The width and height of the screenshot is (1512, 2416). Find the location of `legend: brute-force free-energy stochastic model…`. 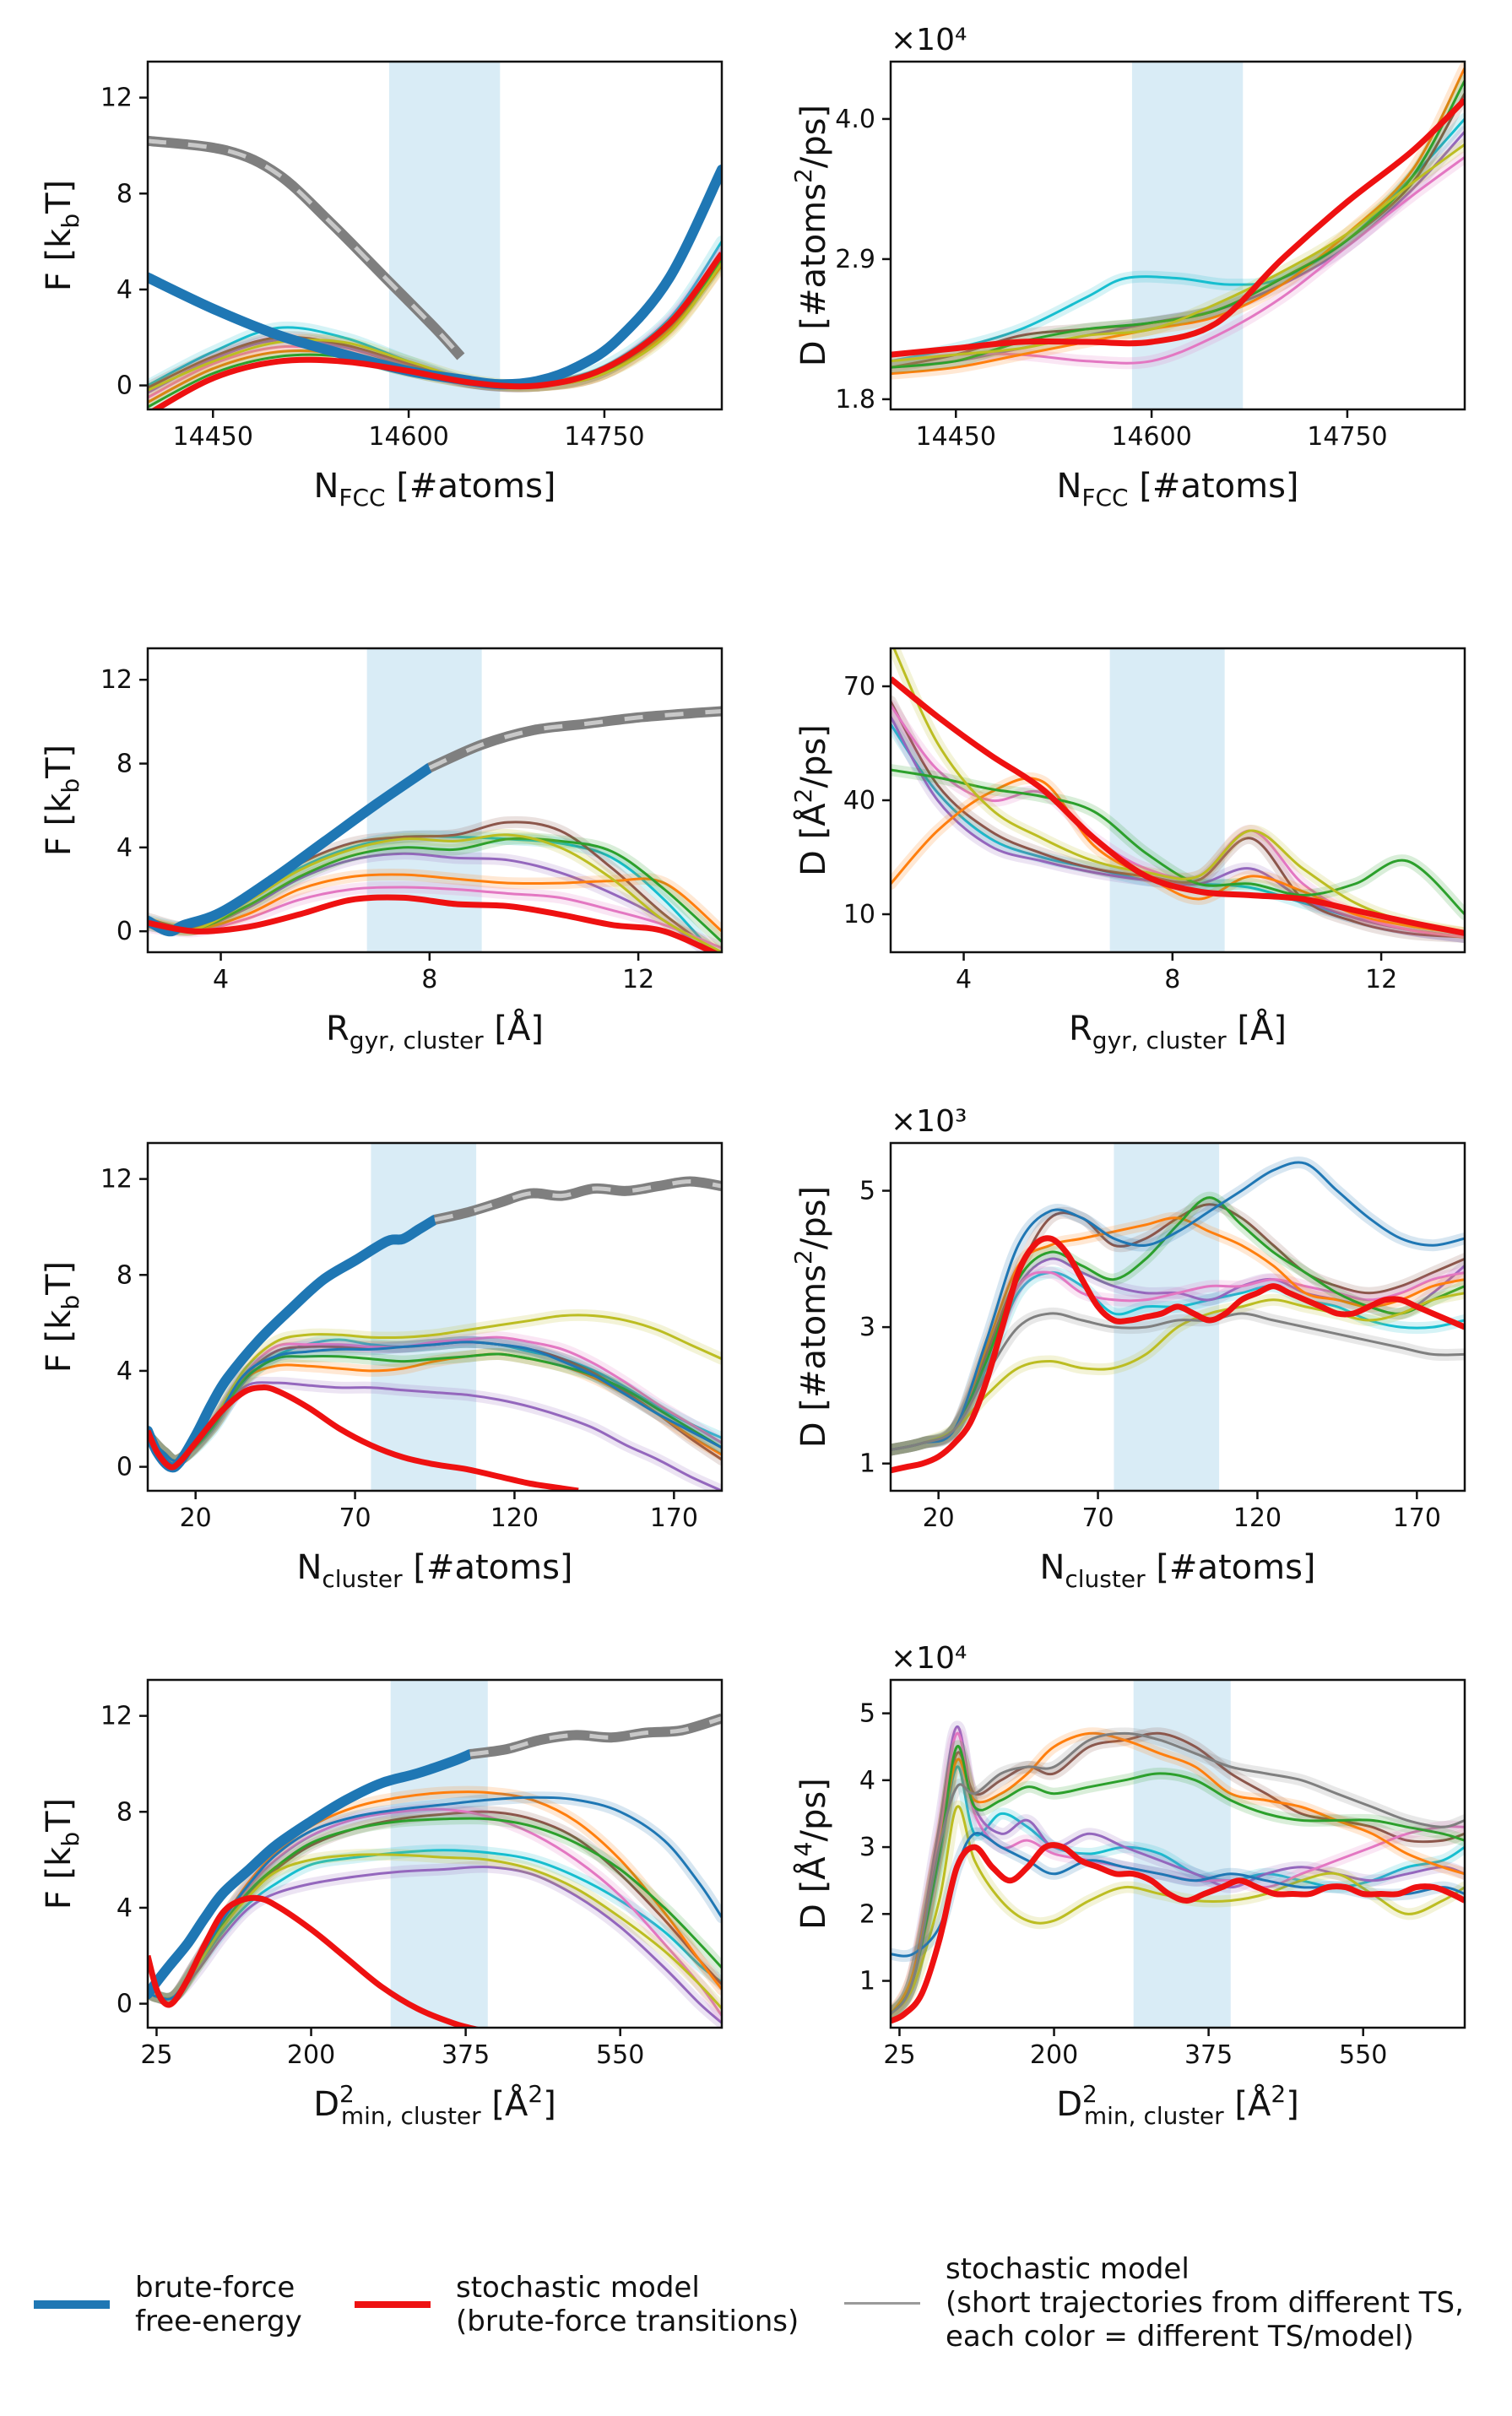

legend: brute-force free-energy stochastic model… is located at coordinates (759, 2317).